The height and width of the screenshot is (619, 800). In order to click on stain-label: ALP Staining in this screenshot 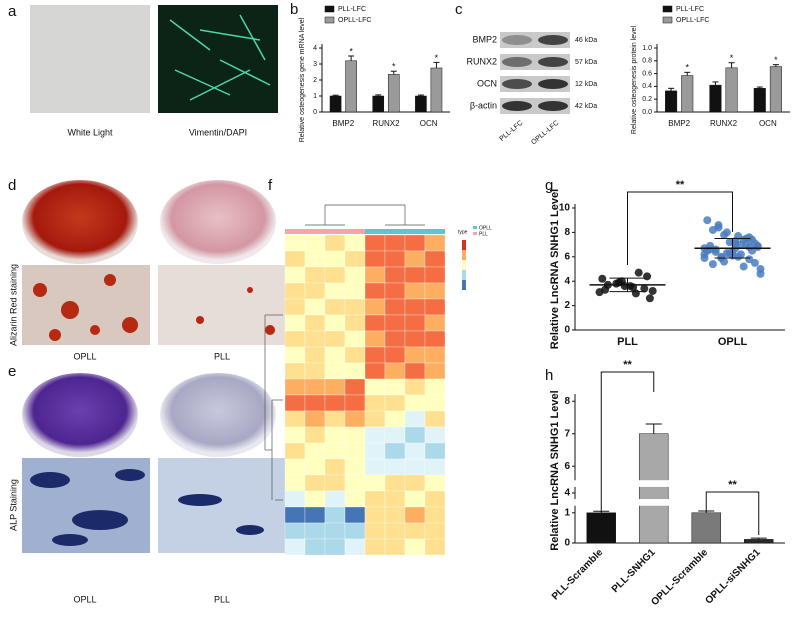, I will do `click(13, 505)`.